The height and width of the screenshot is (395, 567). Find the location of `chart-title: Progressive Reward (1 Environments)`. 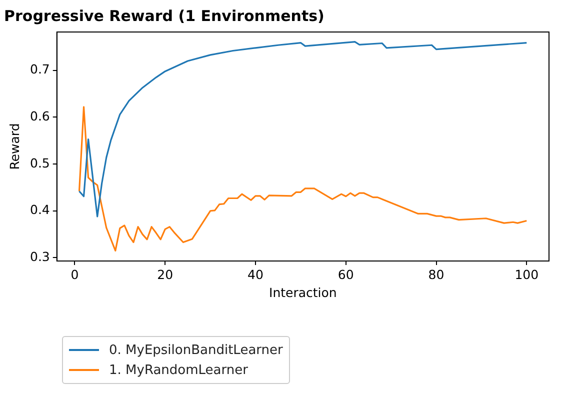

chart-title: Progressive Reward (1 Environments) is located at coordinates (164, 15).